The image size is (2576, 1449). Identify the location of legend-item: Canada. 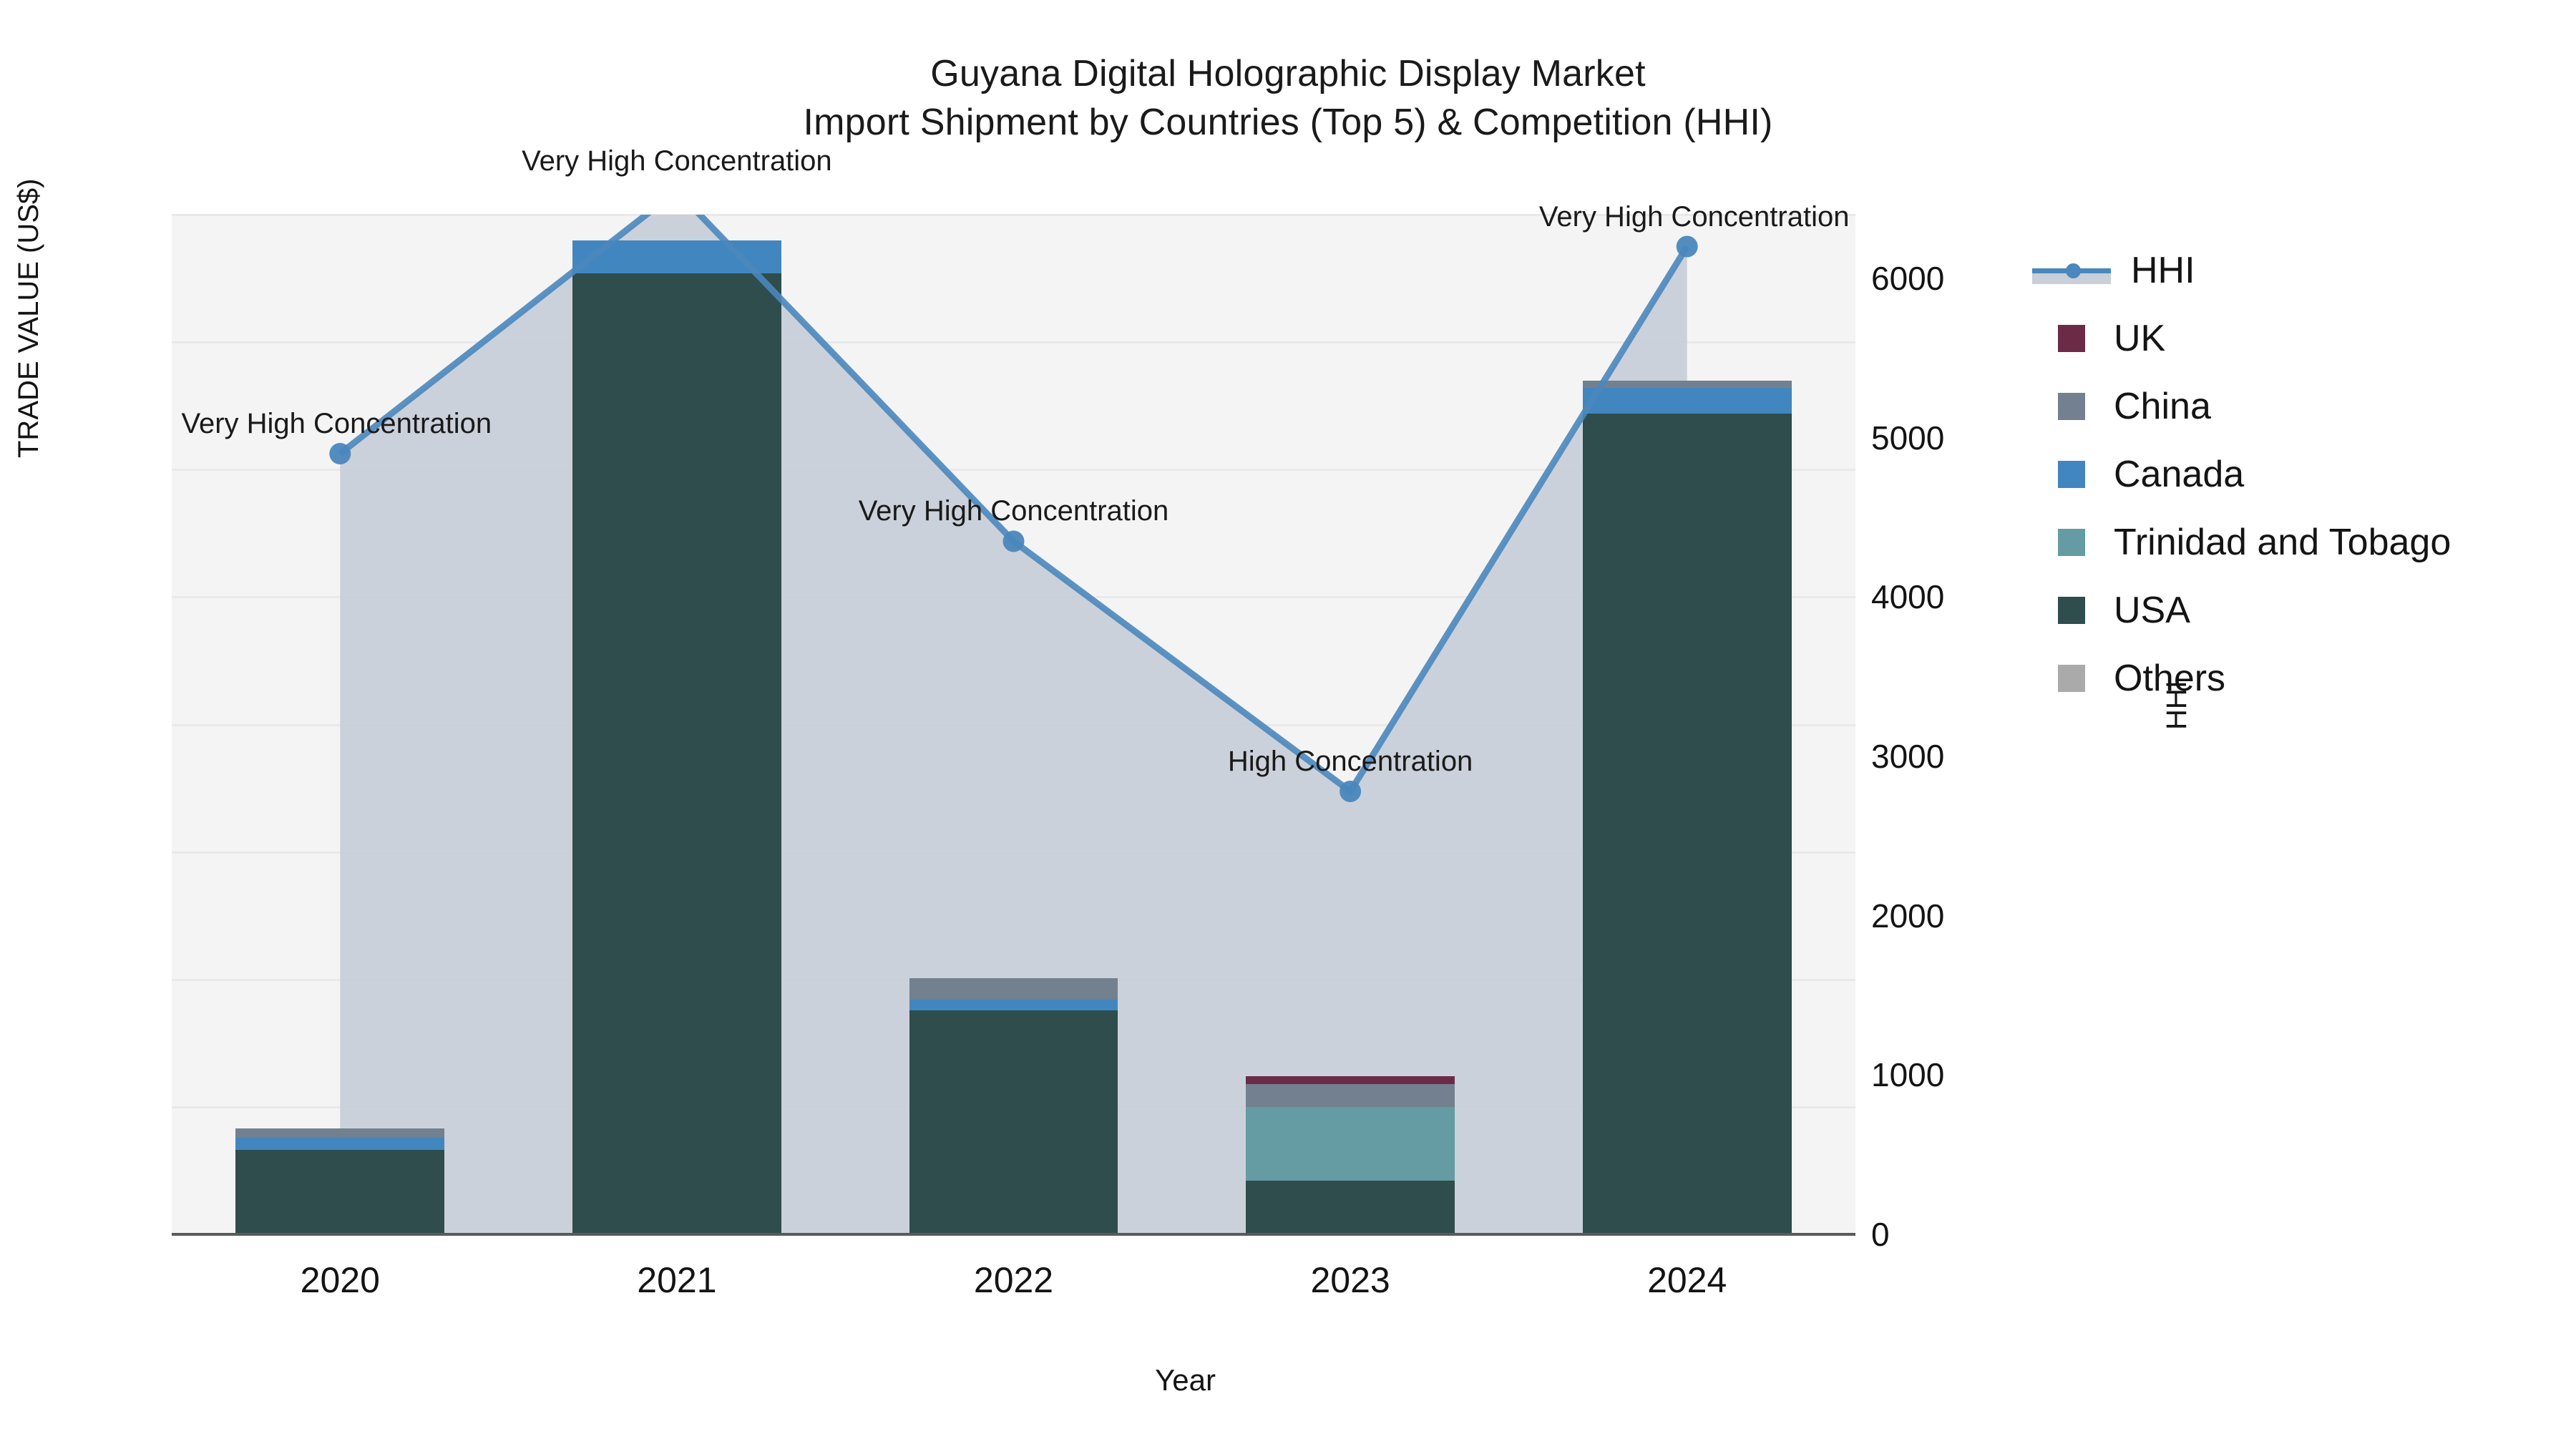
(2297, 474).